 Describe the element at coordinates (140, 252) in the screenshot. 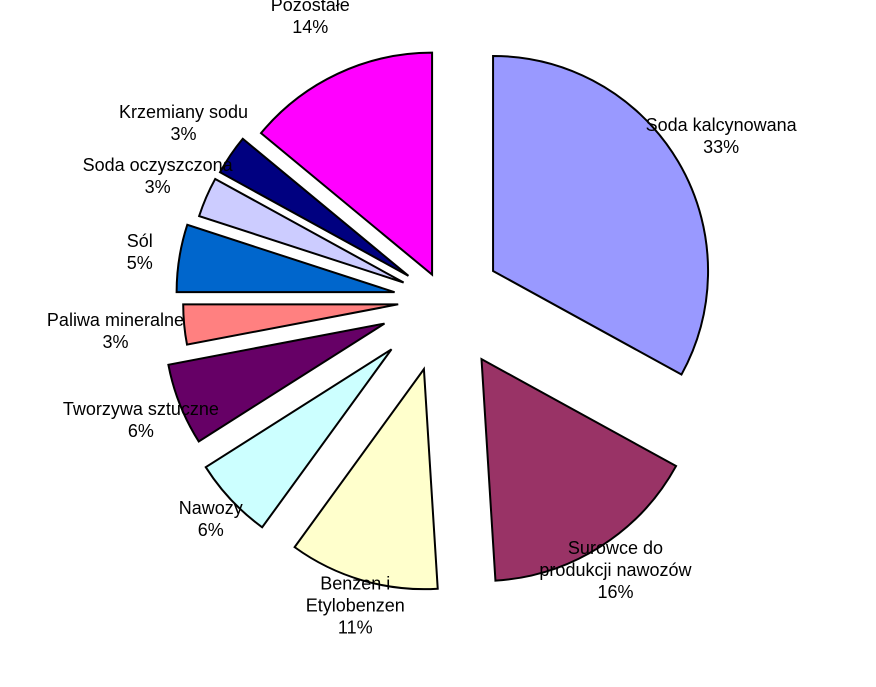

I see `slice-label: Sól 5%` at that location.